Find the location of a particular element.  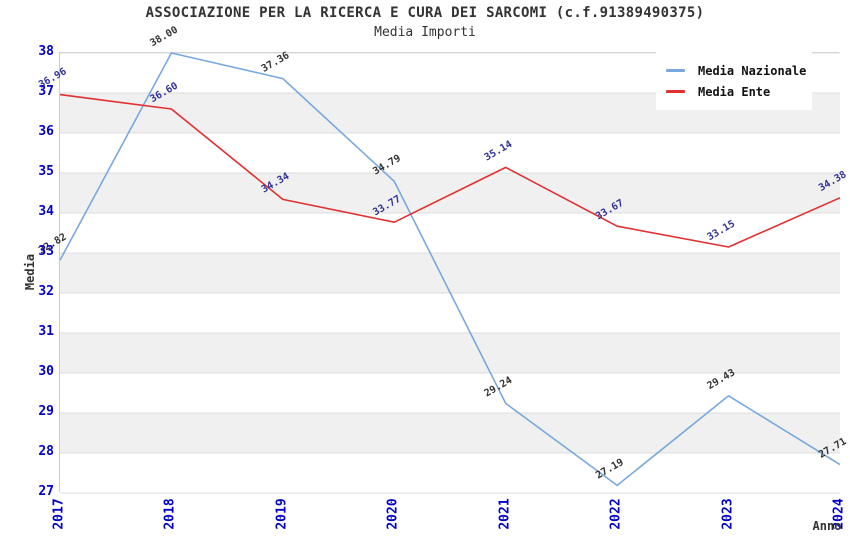

y-tick-label: 33 is located at coordinates (46, 251).